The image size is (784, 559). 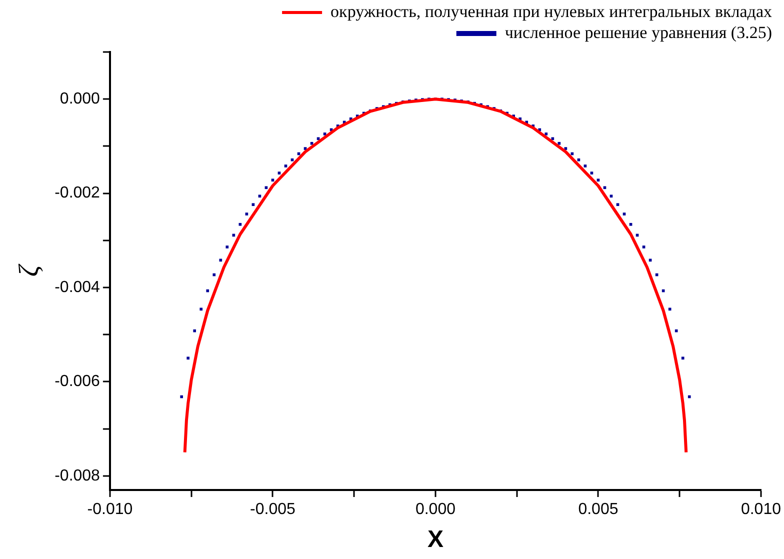 What do you see at coordinates (273, 509) in the screenshot?
I see `x-tick-label: -0.005` at bounding box center [273, 509].